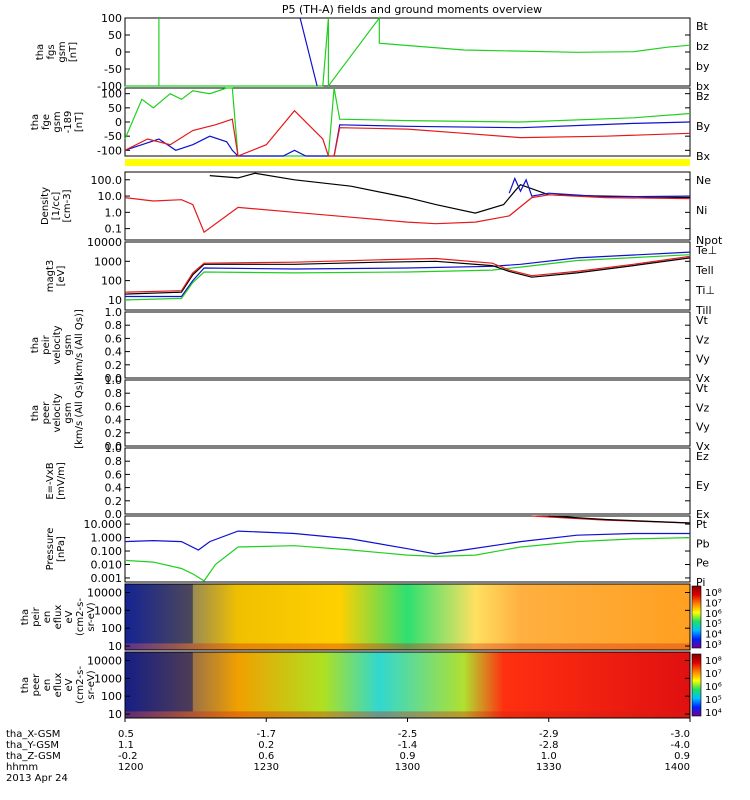  What do you see at coordinates (107, 578) in the screenshot?
I see `y-tick-label: 0.001` at bounding box center [107, 578].